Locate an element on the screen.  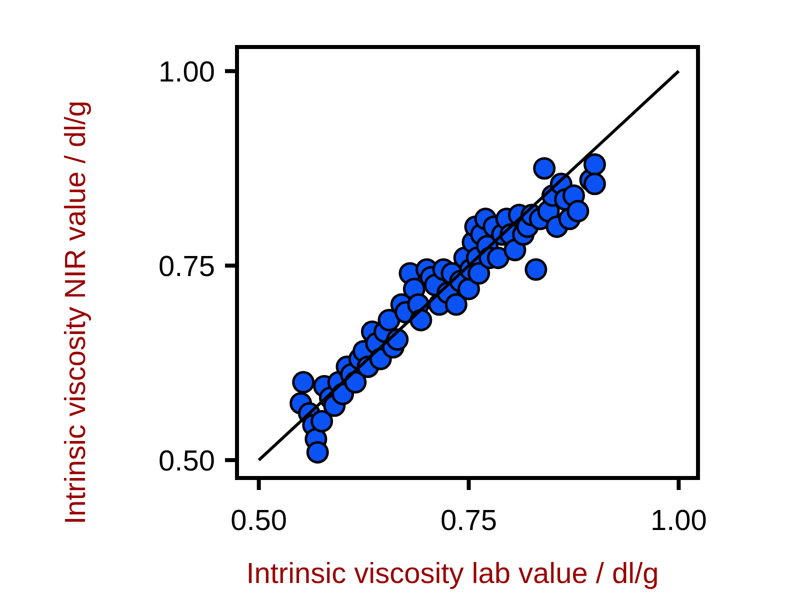
y-axis-title: Intrinsic viscosity NIR value / dl/g is located at coordinates (76, 312).